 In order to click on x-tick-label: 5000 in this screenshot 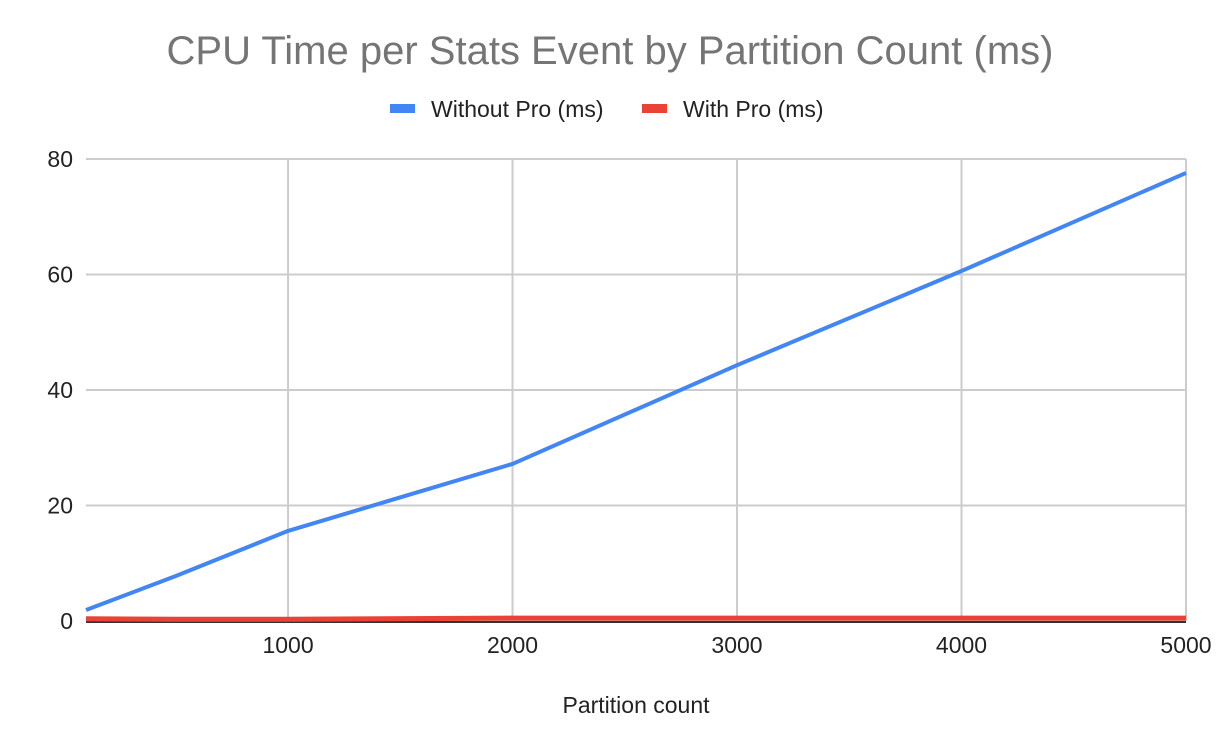, I will do `click(1185, 645)`.